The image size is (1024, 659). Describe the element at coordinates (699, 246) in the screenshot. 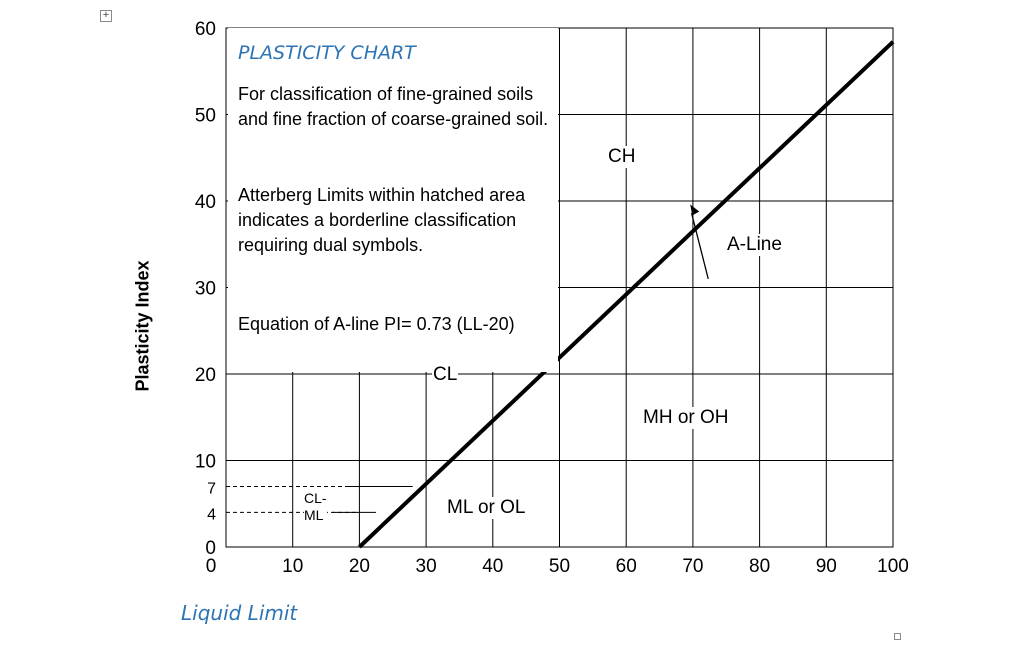

I see `a-line-arrow-shaft` at that location.